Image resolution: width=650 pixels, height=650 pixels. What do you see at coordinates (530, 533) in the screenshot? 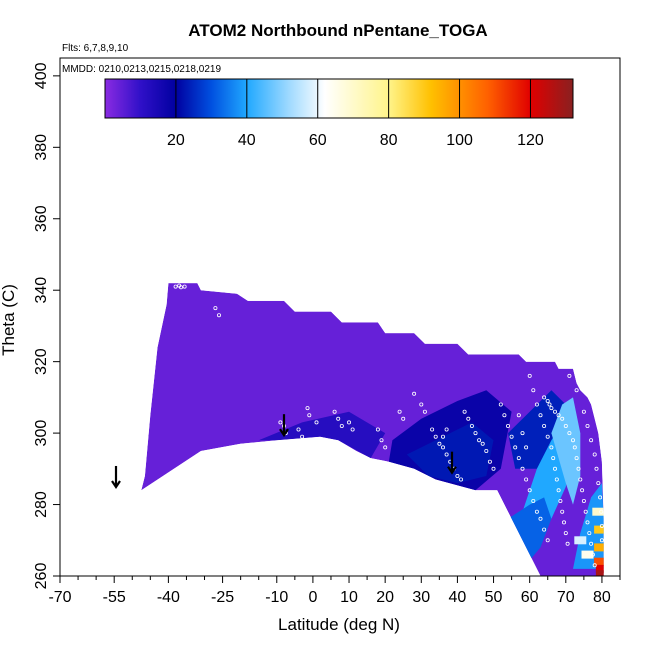
I see `field-region-southern-low` at bounding box center [530, 533].